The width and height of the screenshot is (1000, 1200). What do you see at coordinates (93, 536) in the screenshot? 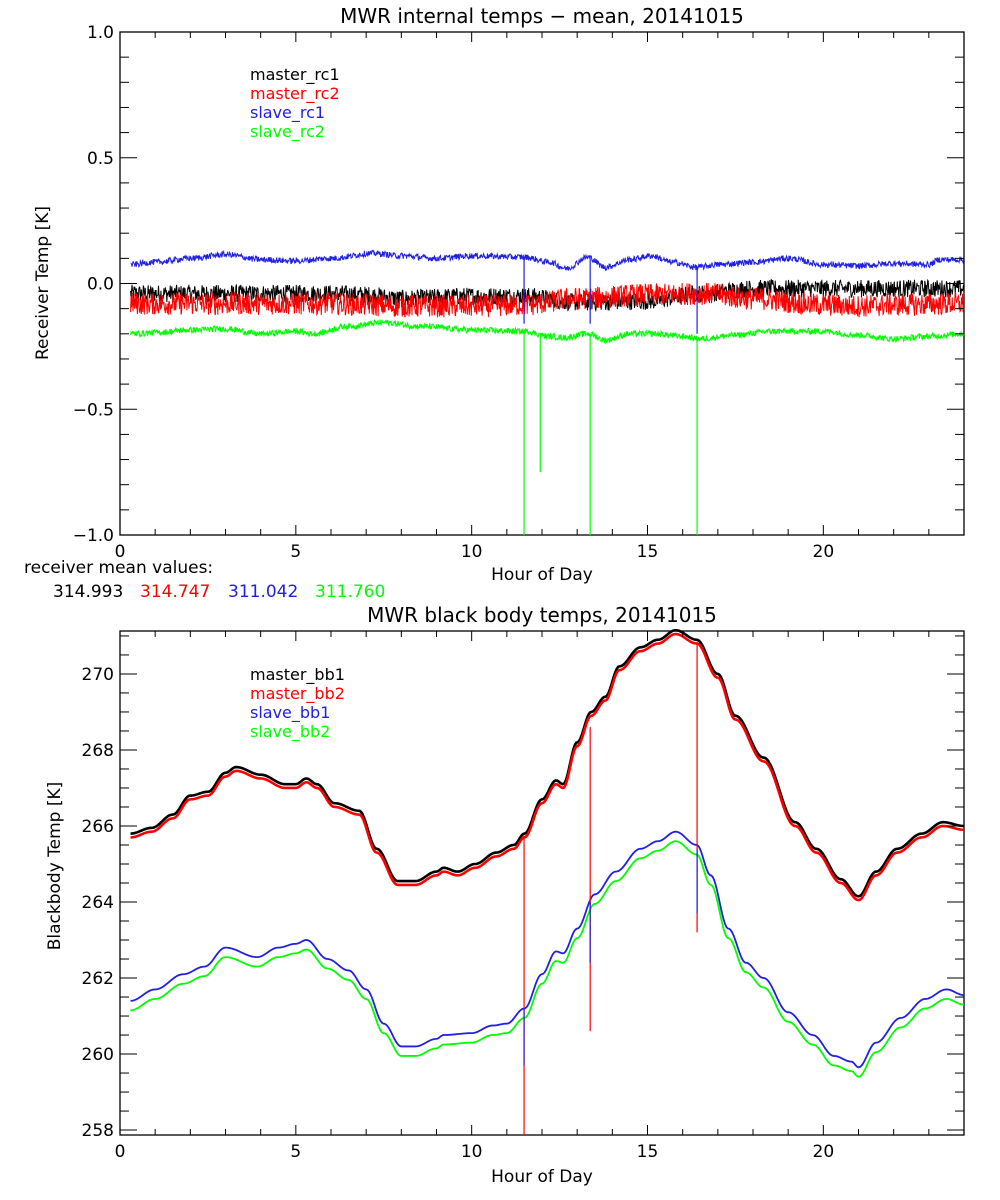
I see `y-tick-label: −1.0` at bounding box center [93, 536].